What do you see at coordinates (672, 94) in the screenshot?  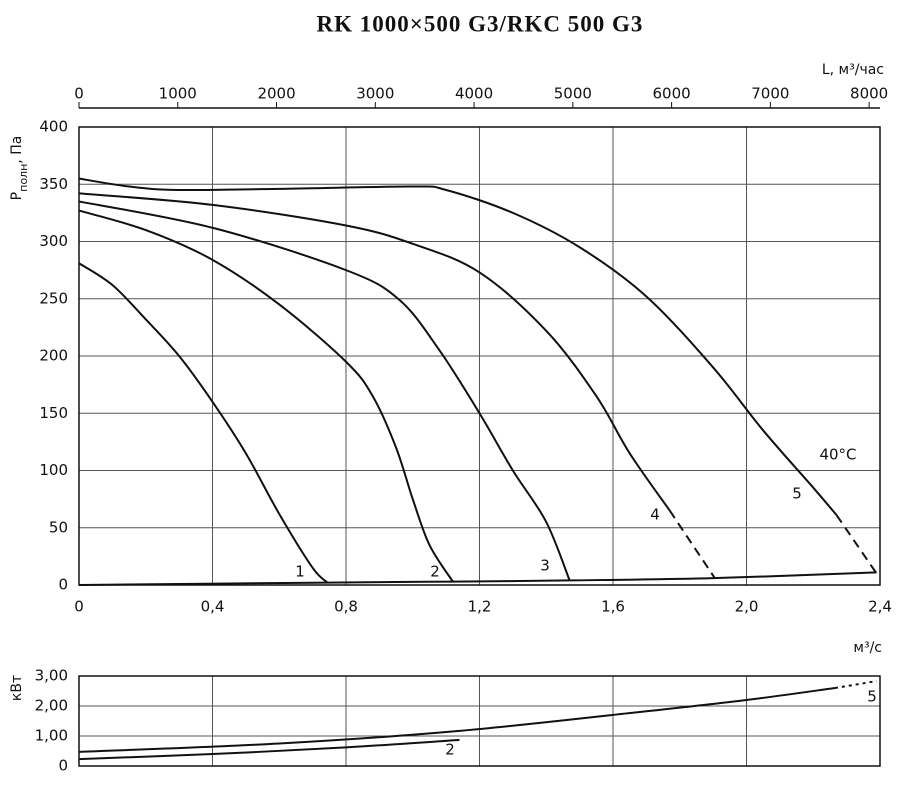 I see `x2-tick-label: 6000` at bounding box center [672, 94].